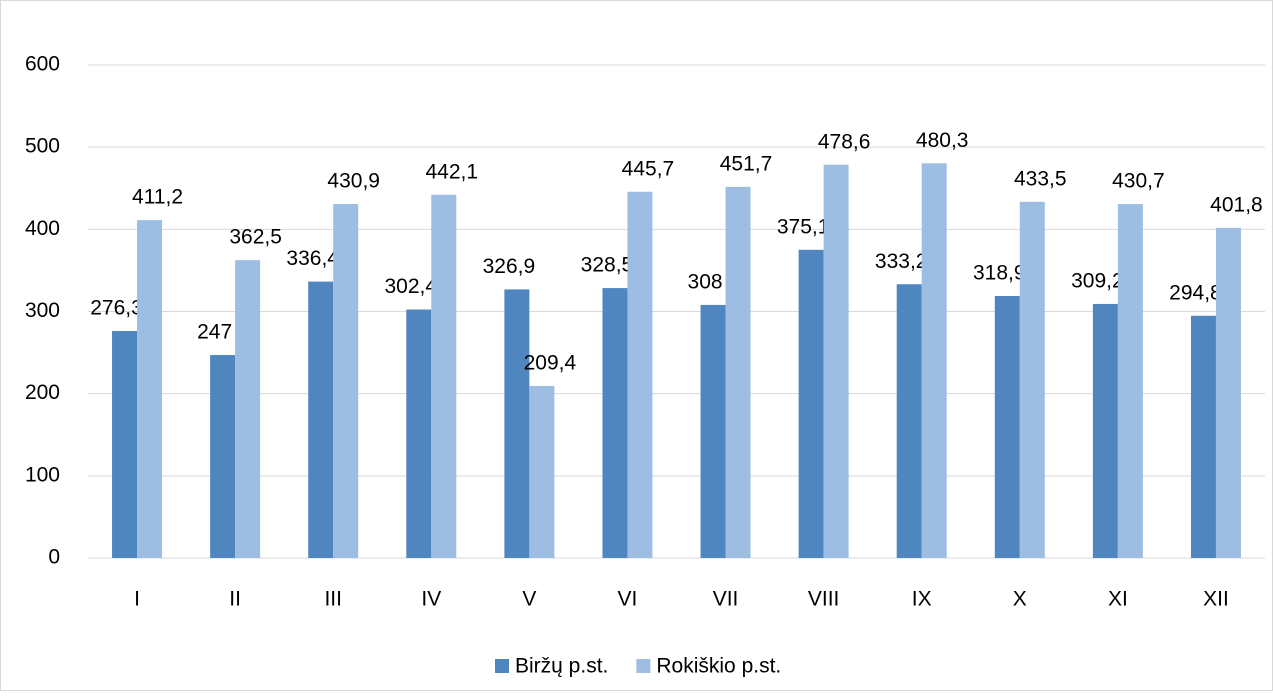 The image size is (1273, 696). I want to click on x-tick-label: I, so click(137, 599).